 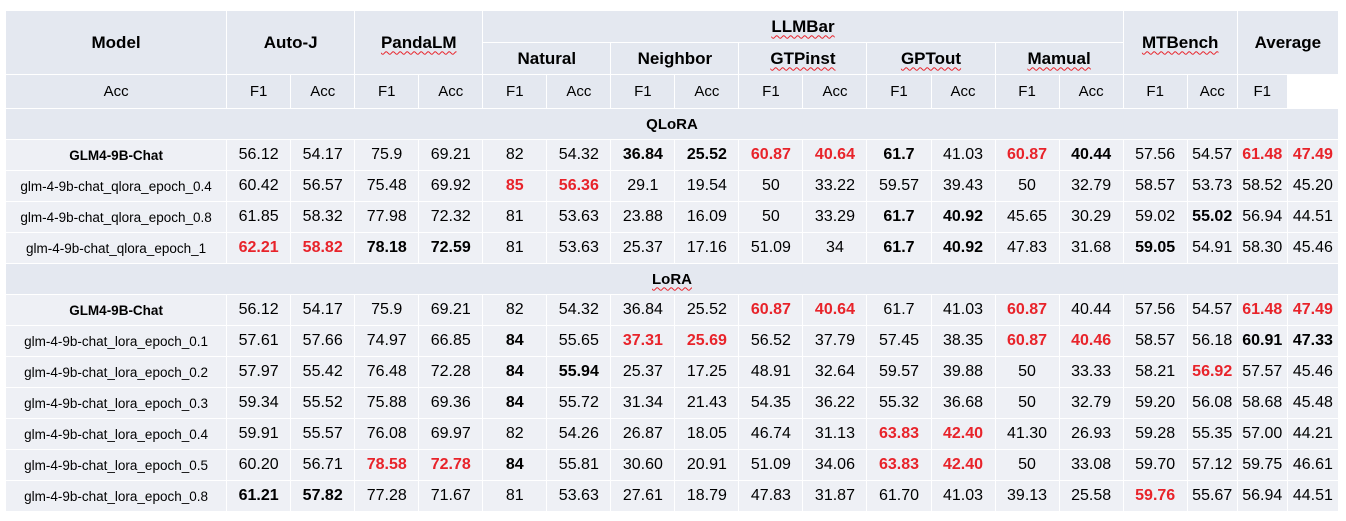 I want to click on acc-value-cell: 78.18, so click(x=387, y=248).